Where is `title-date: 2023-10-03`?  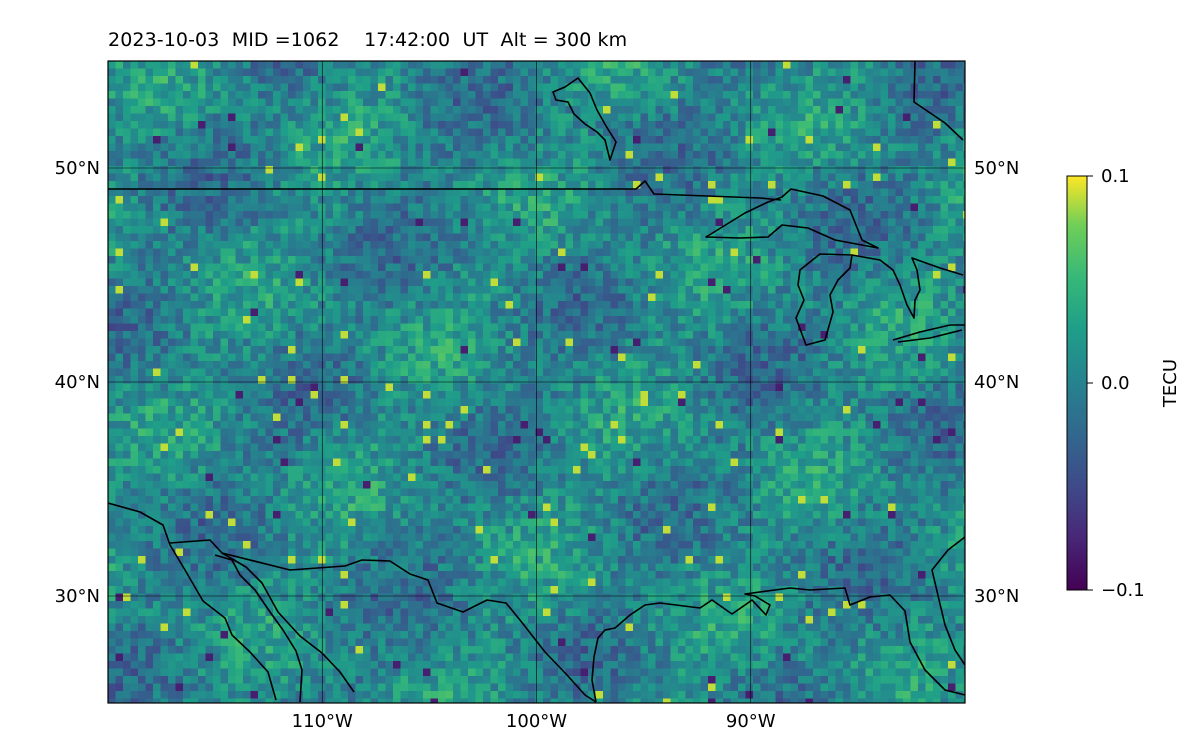
title-date: 2023-10-03 is located at coordinates (164, 40).